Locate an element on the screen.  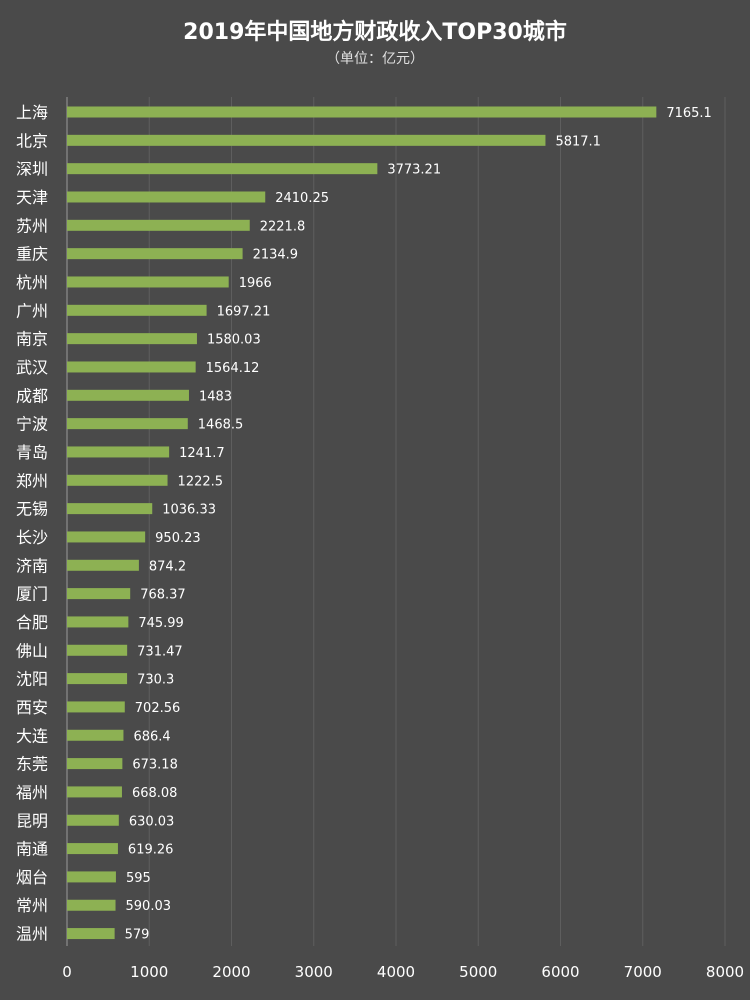
category-label: 无锡 is located at coordinates (32, 509).